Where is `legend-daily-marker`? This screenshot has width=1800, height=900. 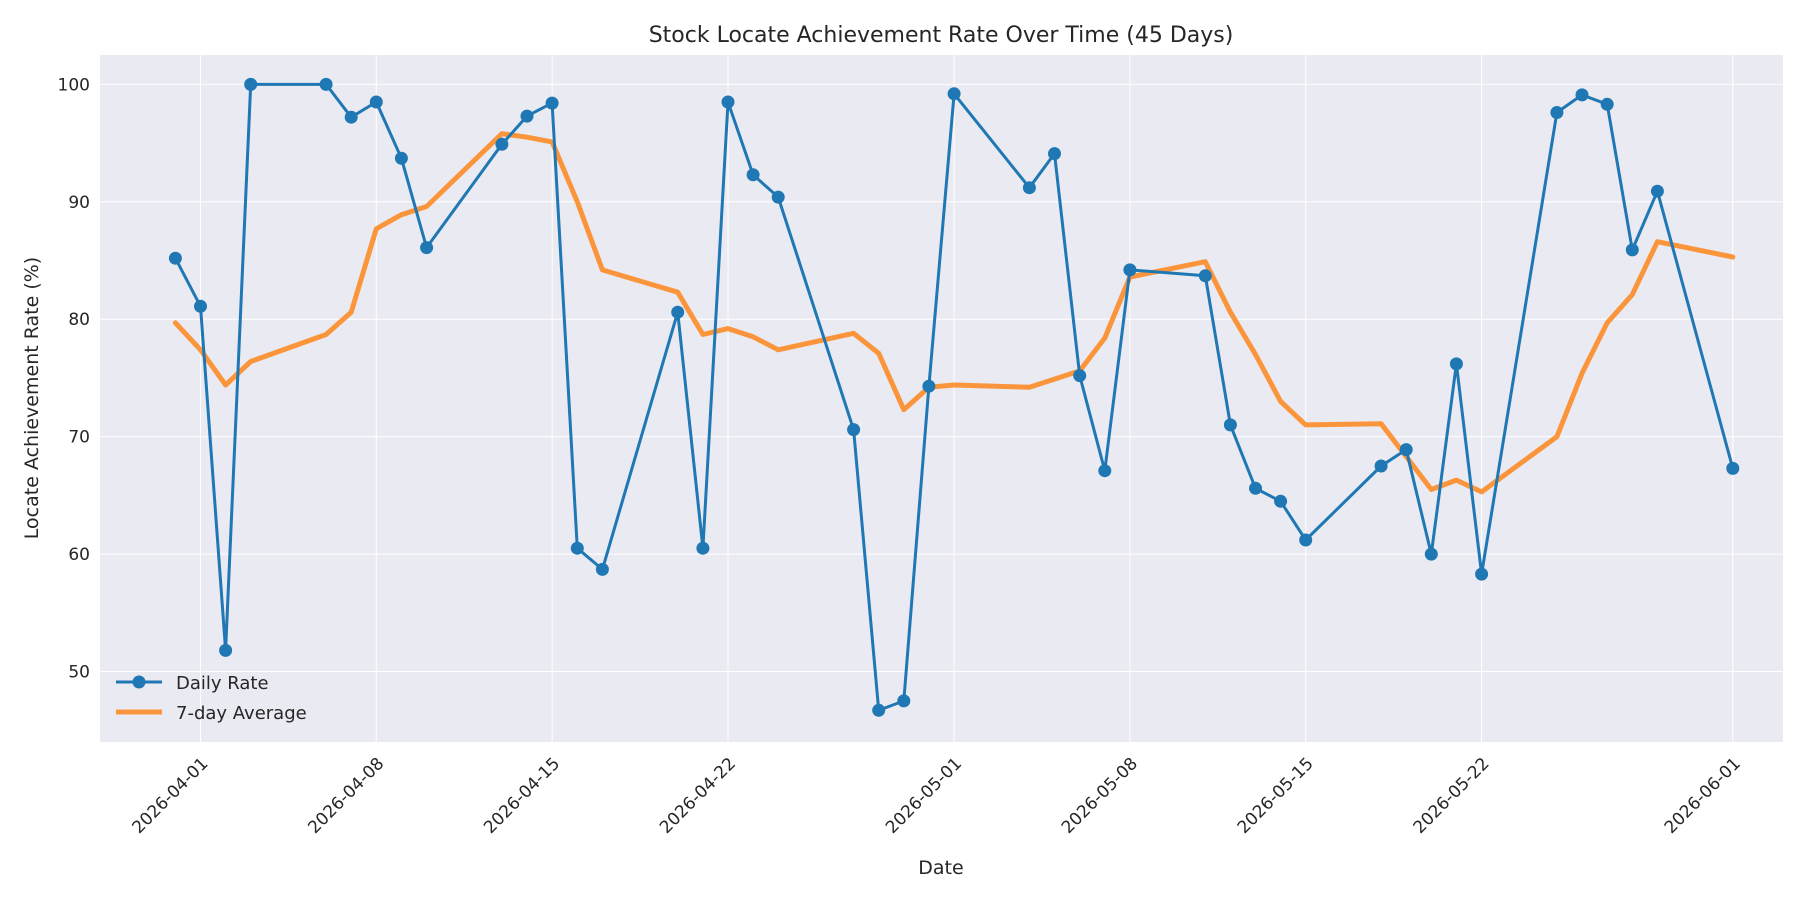 legend-daily-marker is located at coordinates (139, 682).